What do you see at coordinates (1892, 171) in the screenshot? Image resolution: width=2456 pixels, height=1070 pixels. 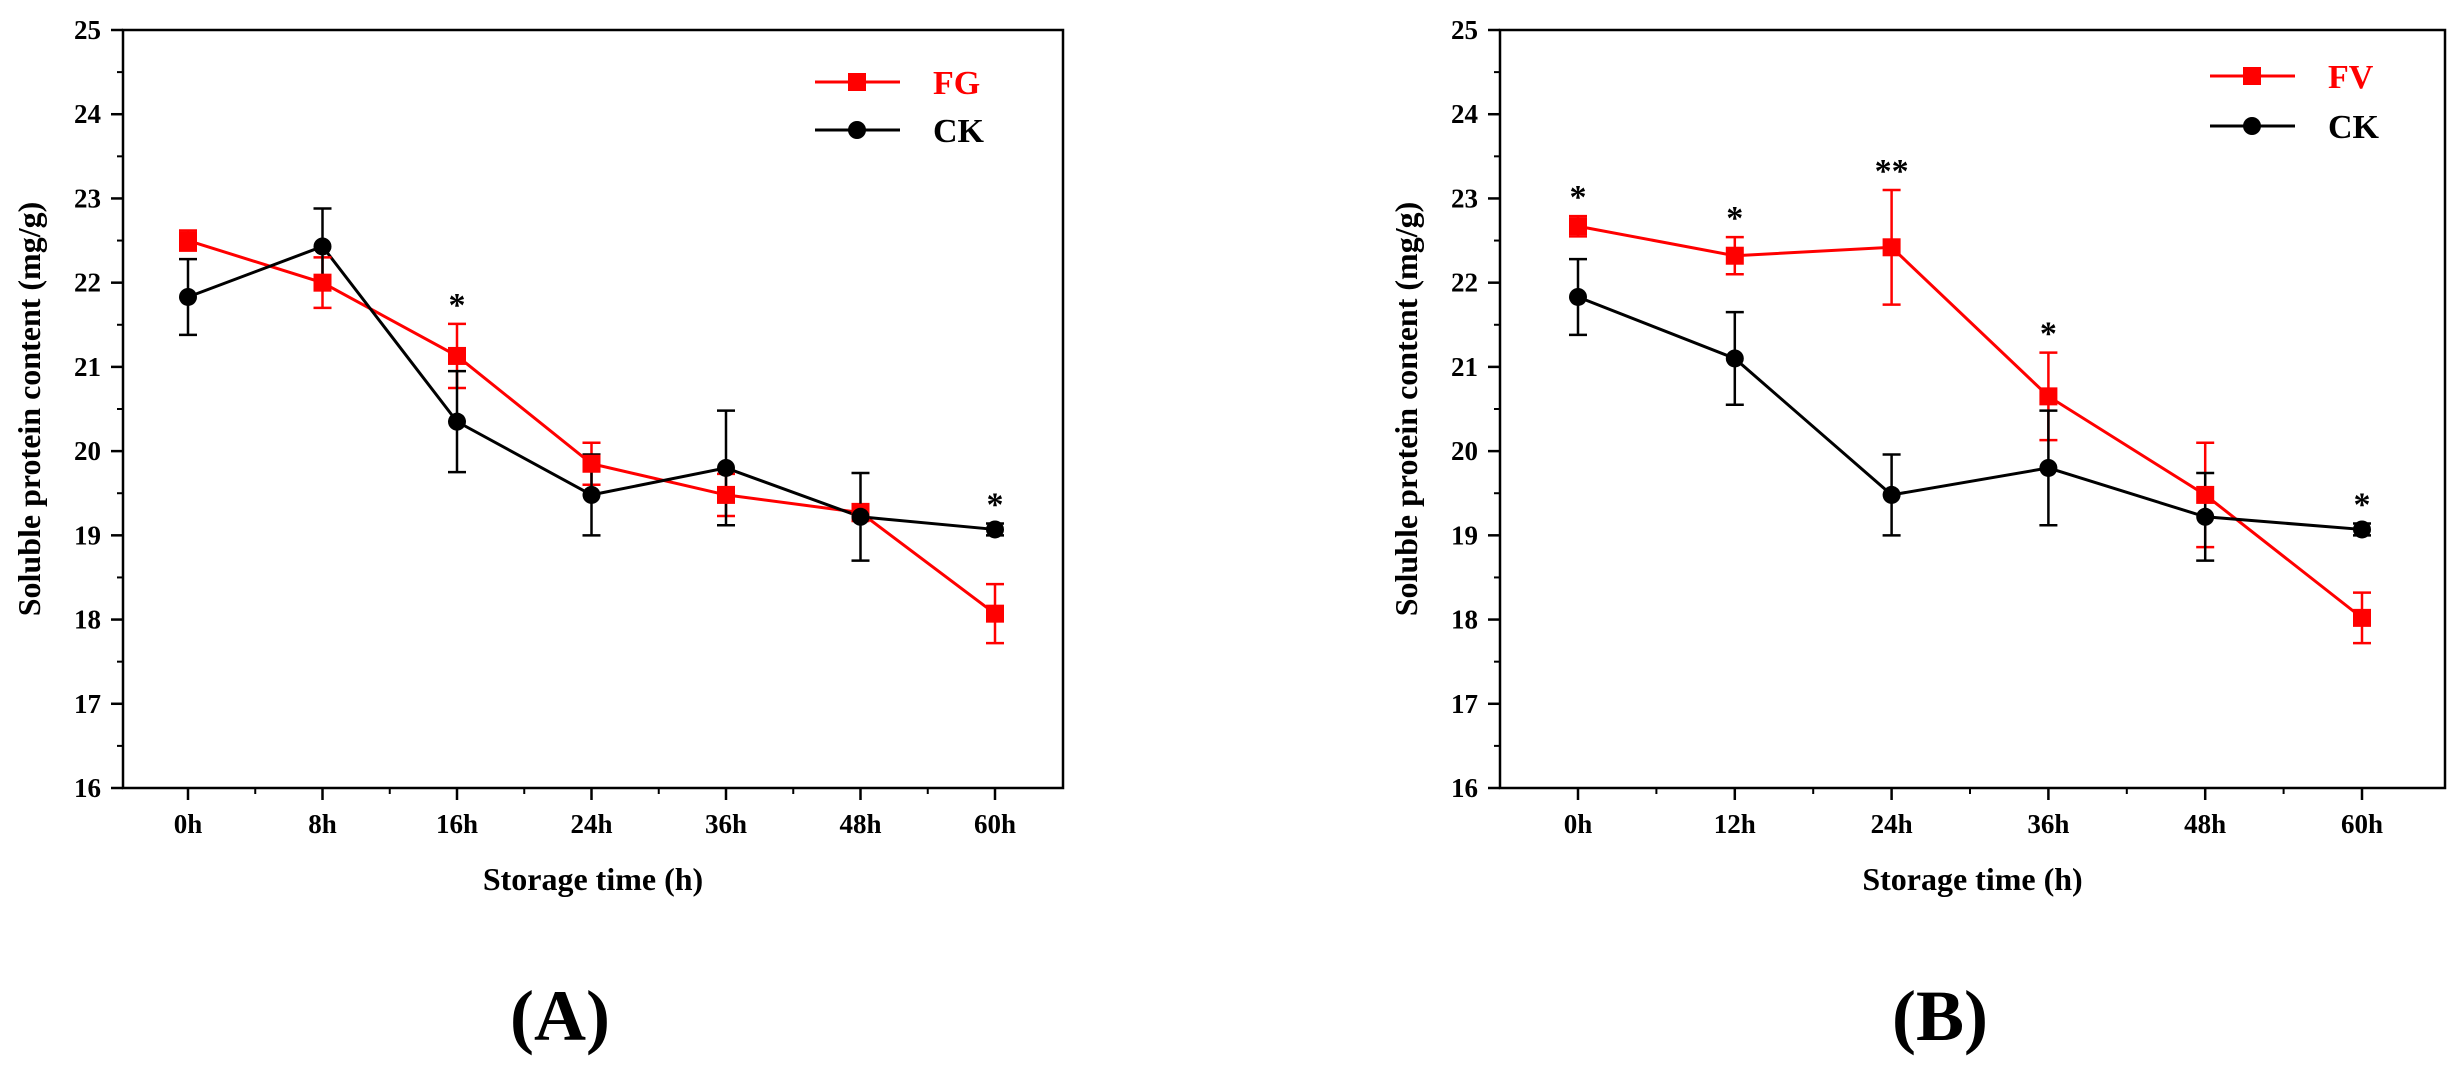 I see `significance-mark: **` at bounding box center [1892, 171].